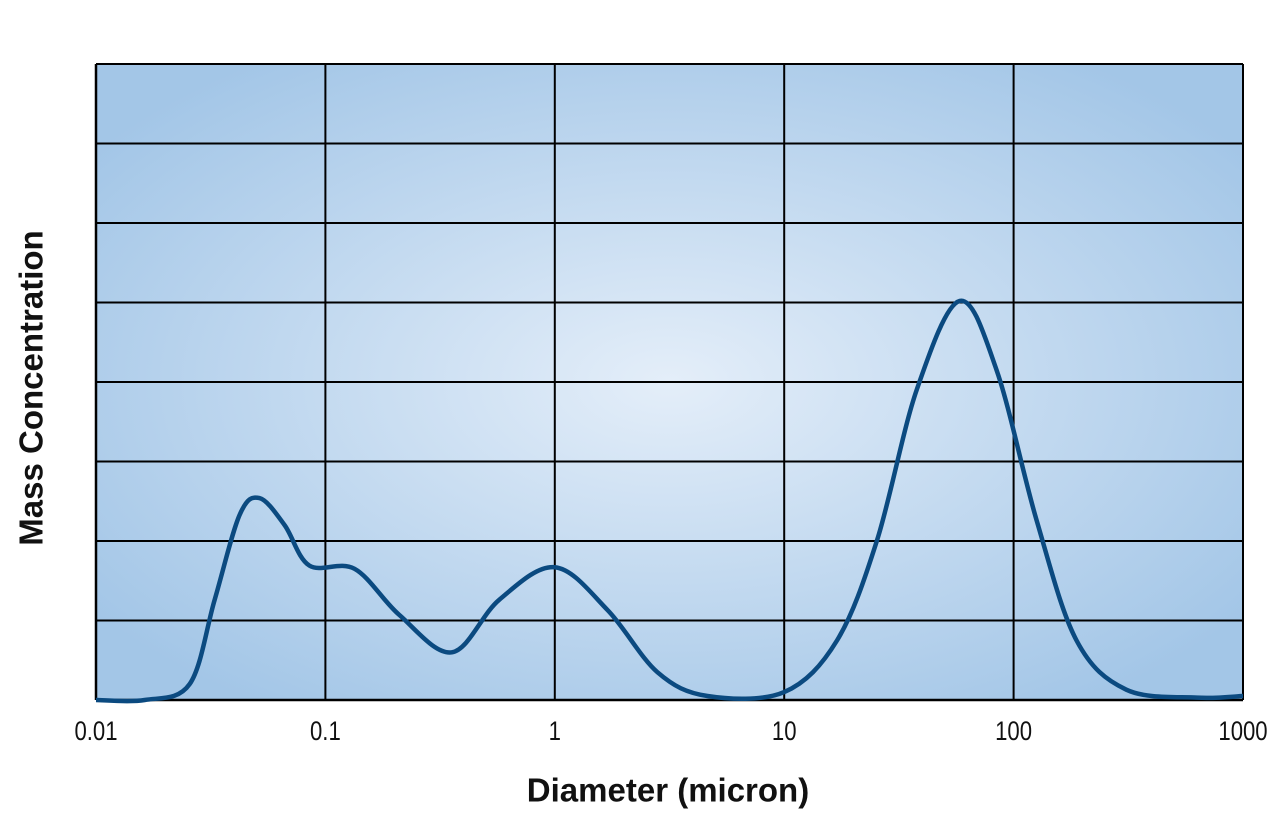  I want to click on y-axis-label: Mass Concentration, so click(31, 387).